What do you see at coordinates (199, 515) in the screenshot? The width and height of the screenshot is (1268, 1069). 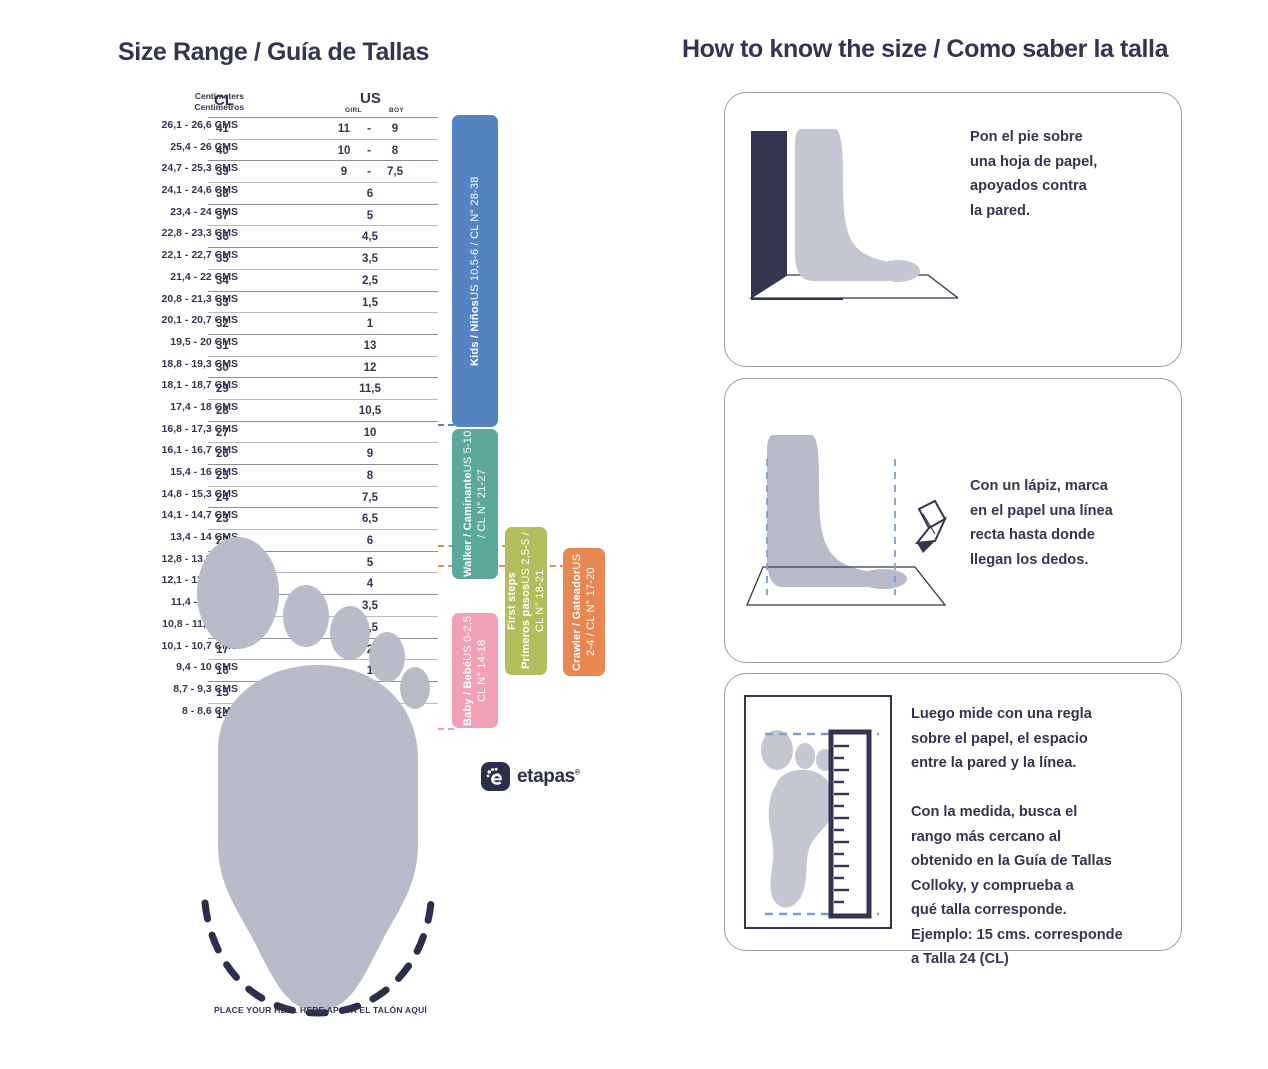 I see `cell-centimeters: 14,1 - 14,7 CMS` at bounding box center [199, 515].